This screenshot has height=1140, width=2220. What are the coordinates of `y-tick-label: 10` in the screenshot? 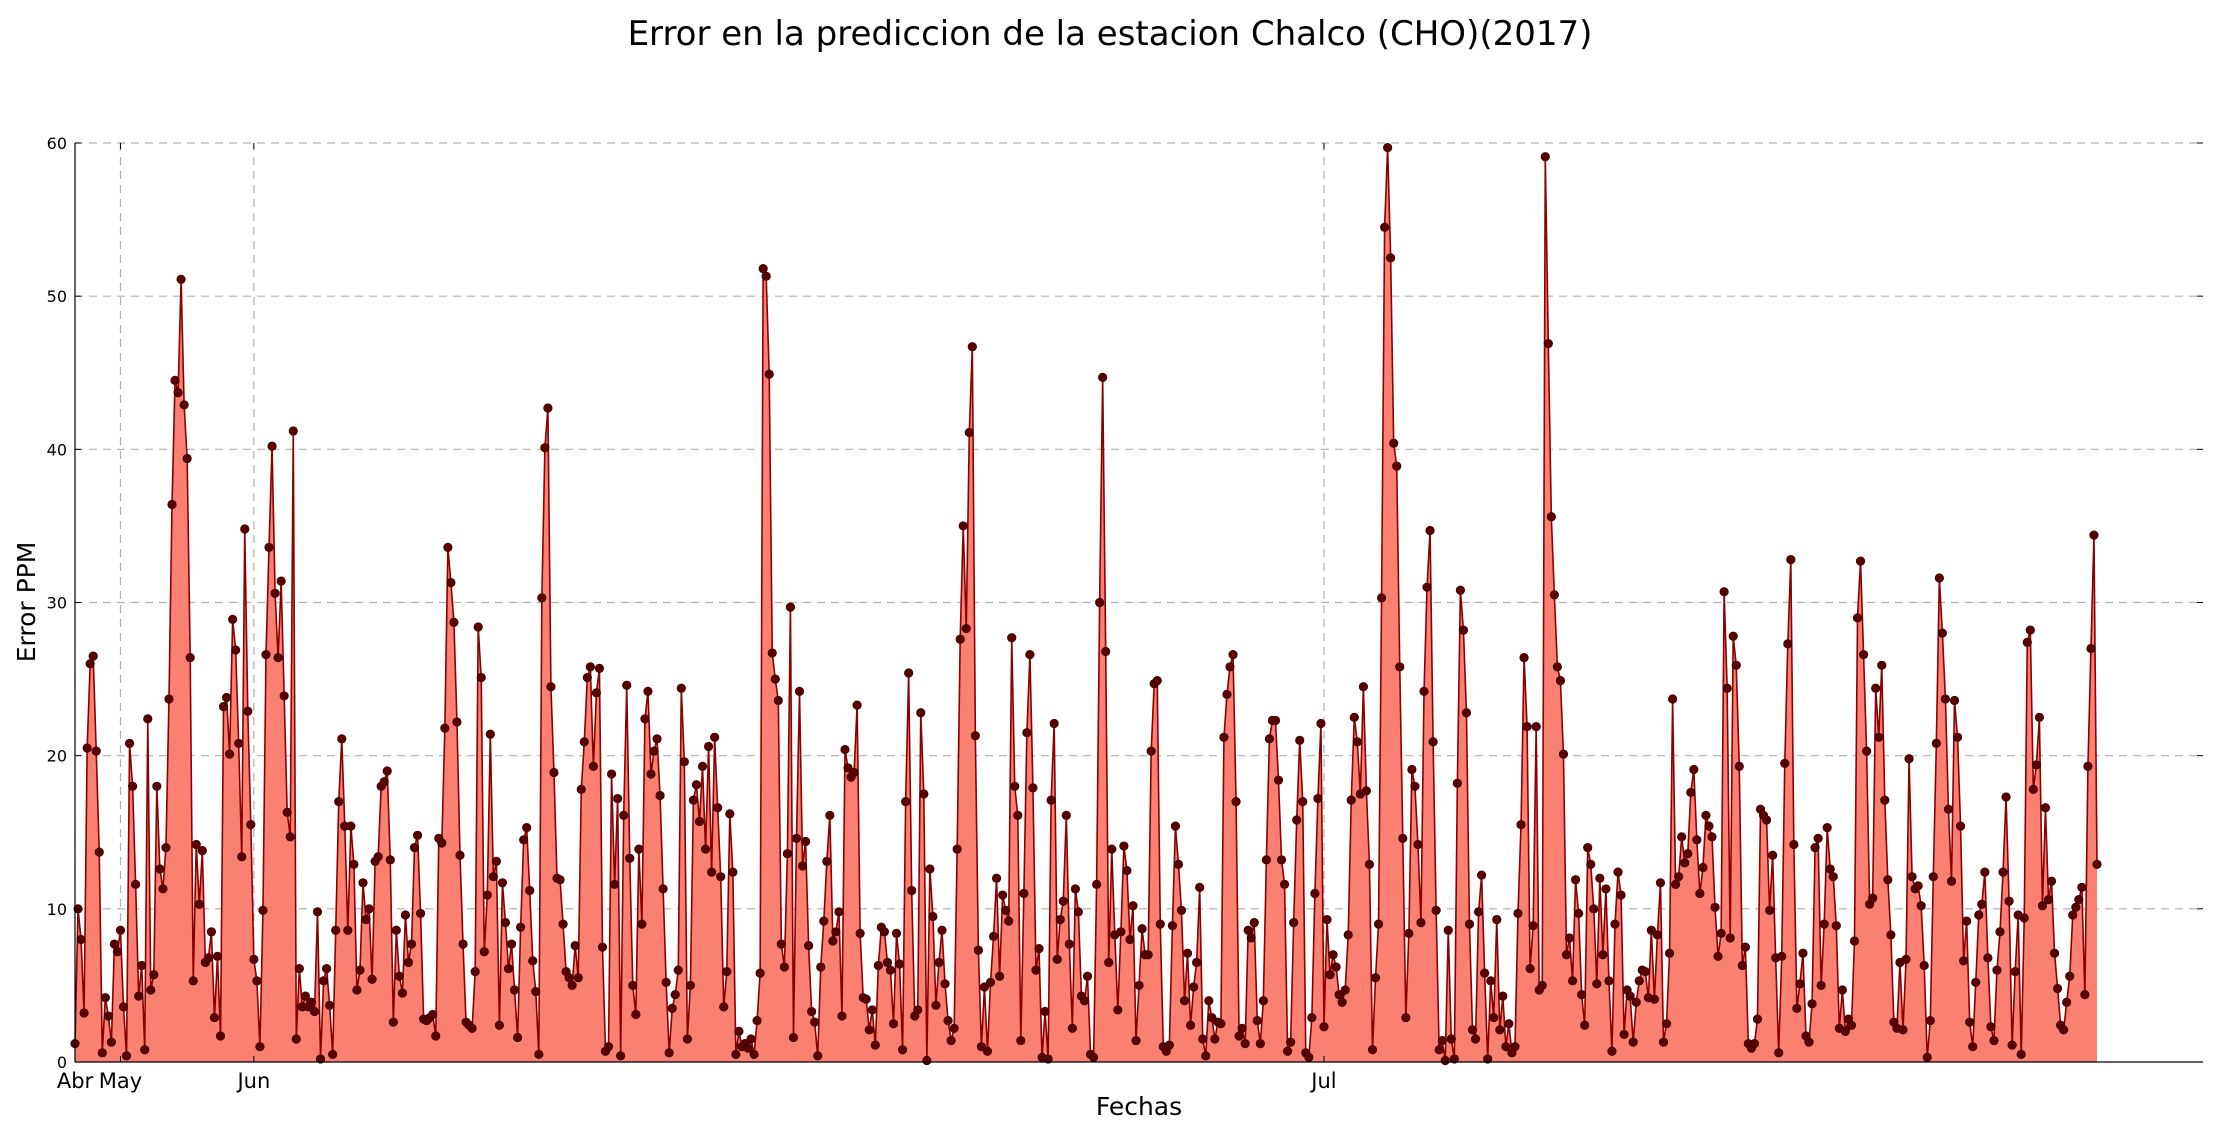 It's located at (57, 909).